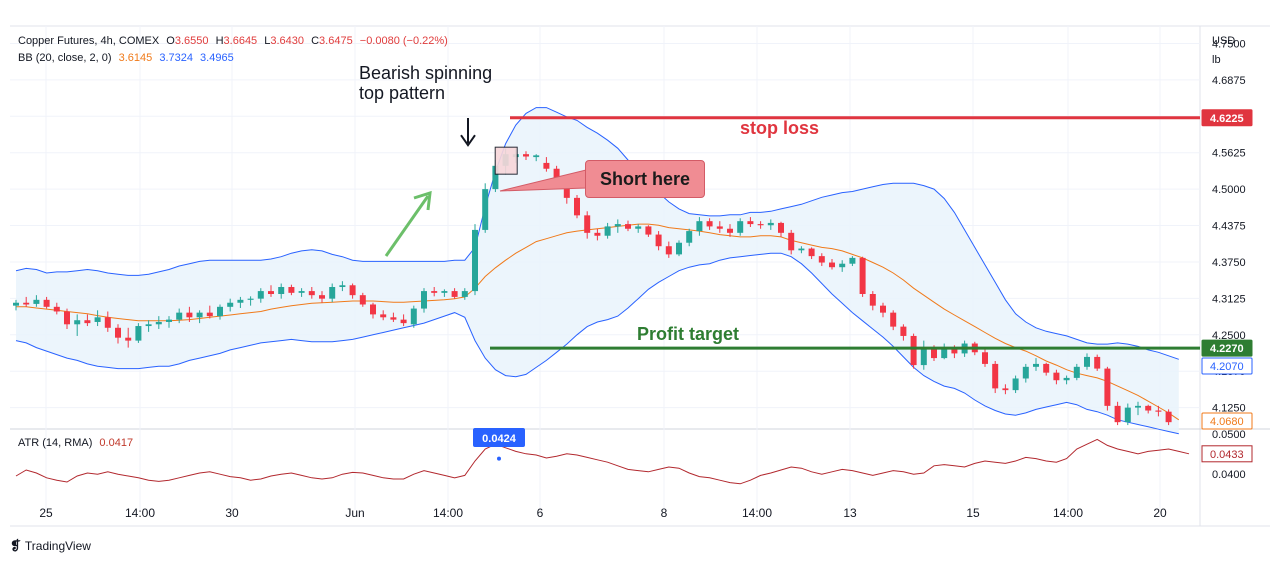 The width and height of the screenshot is (1280, 563). I want to click on price-badge-bb-mid-last: 4.0680, so click(1227, 421).